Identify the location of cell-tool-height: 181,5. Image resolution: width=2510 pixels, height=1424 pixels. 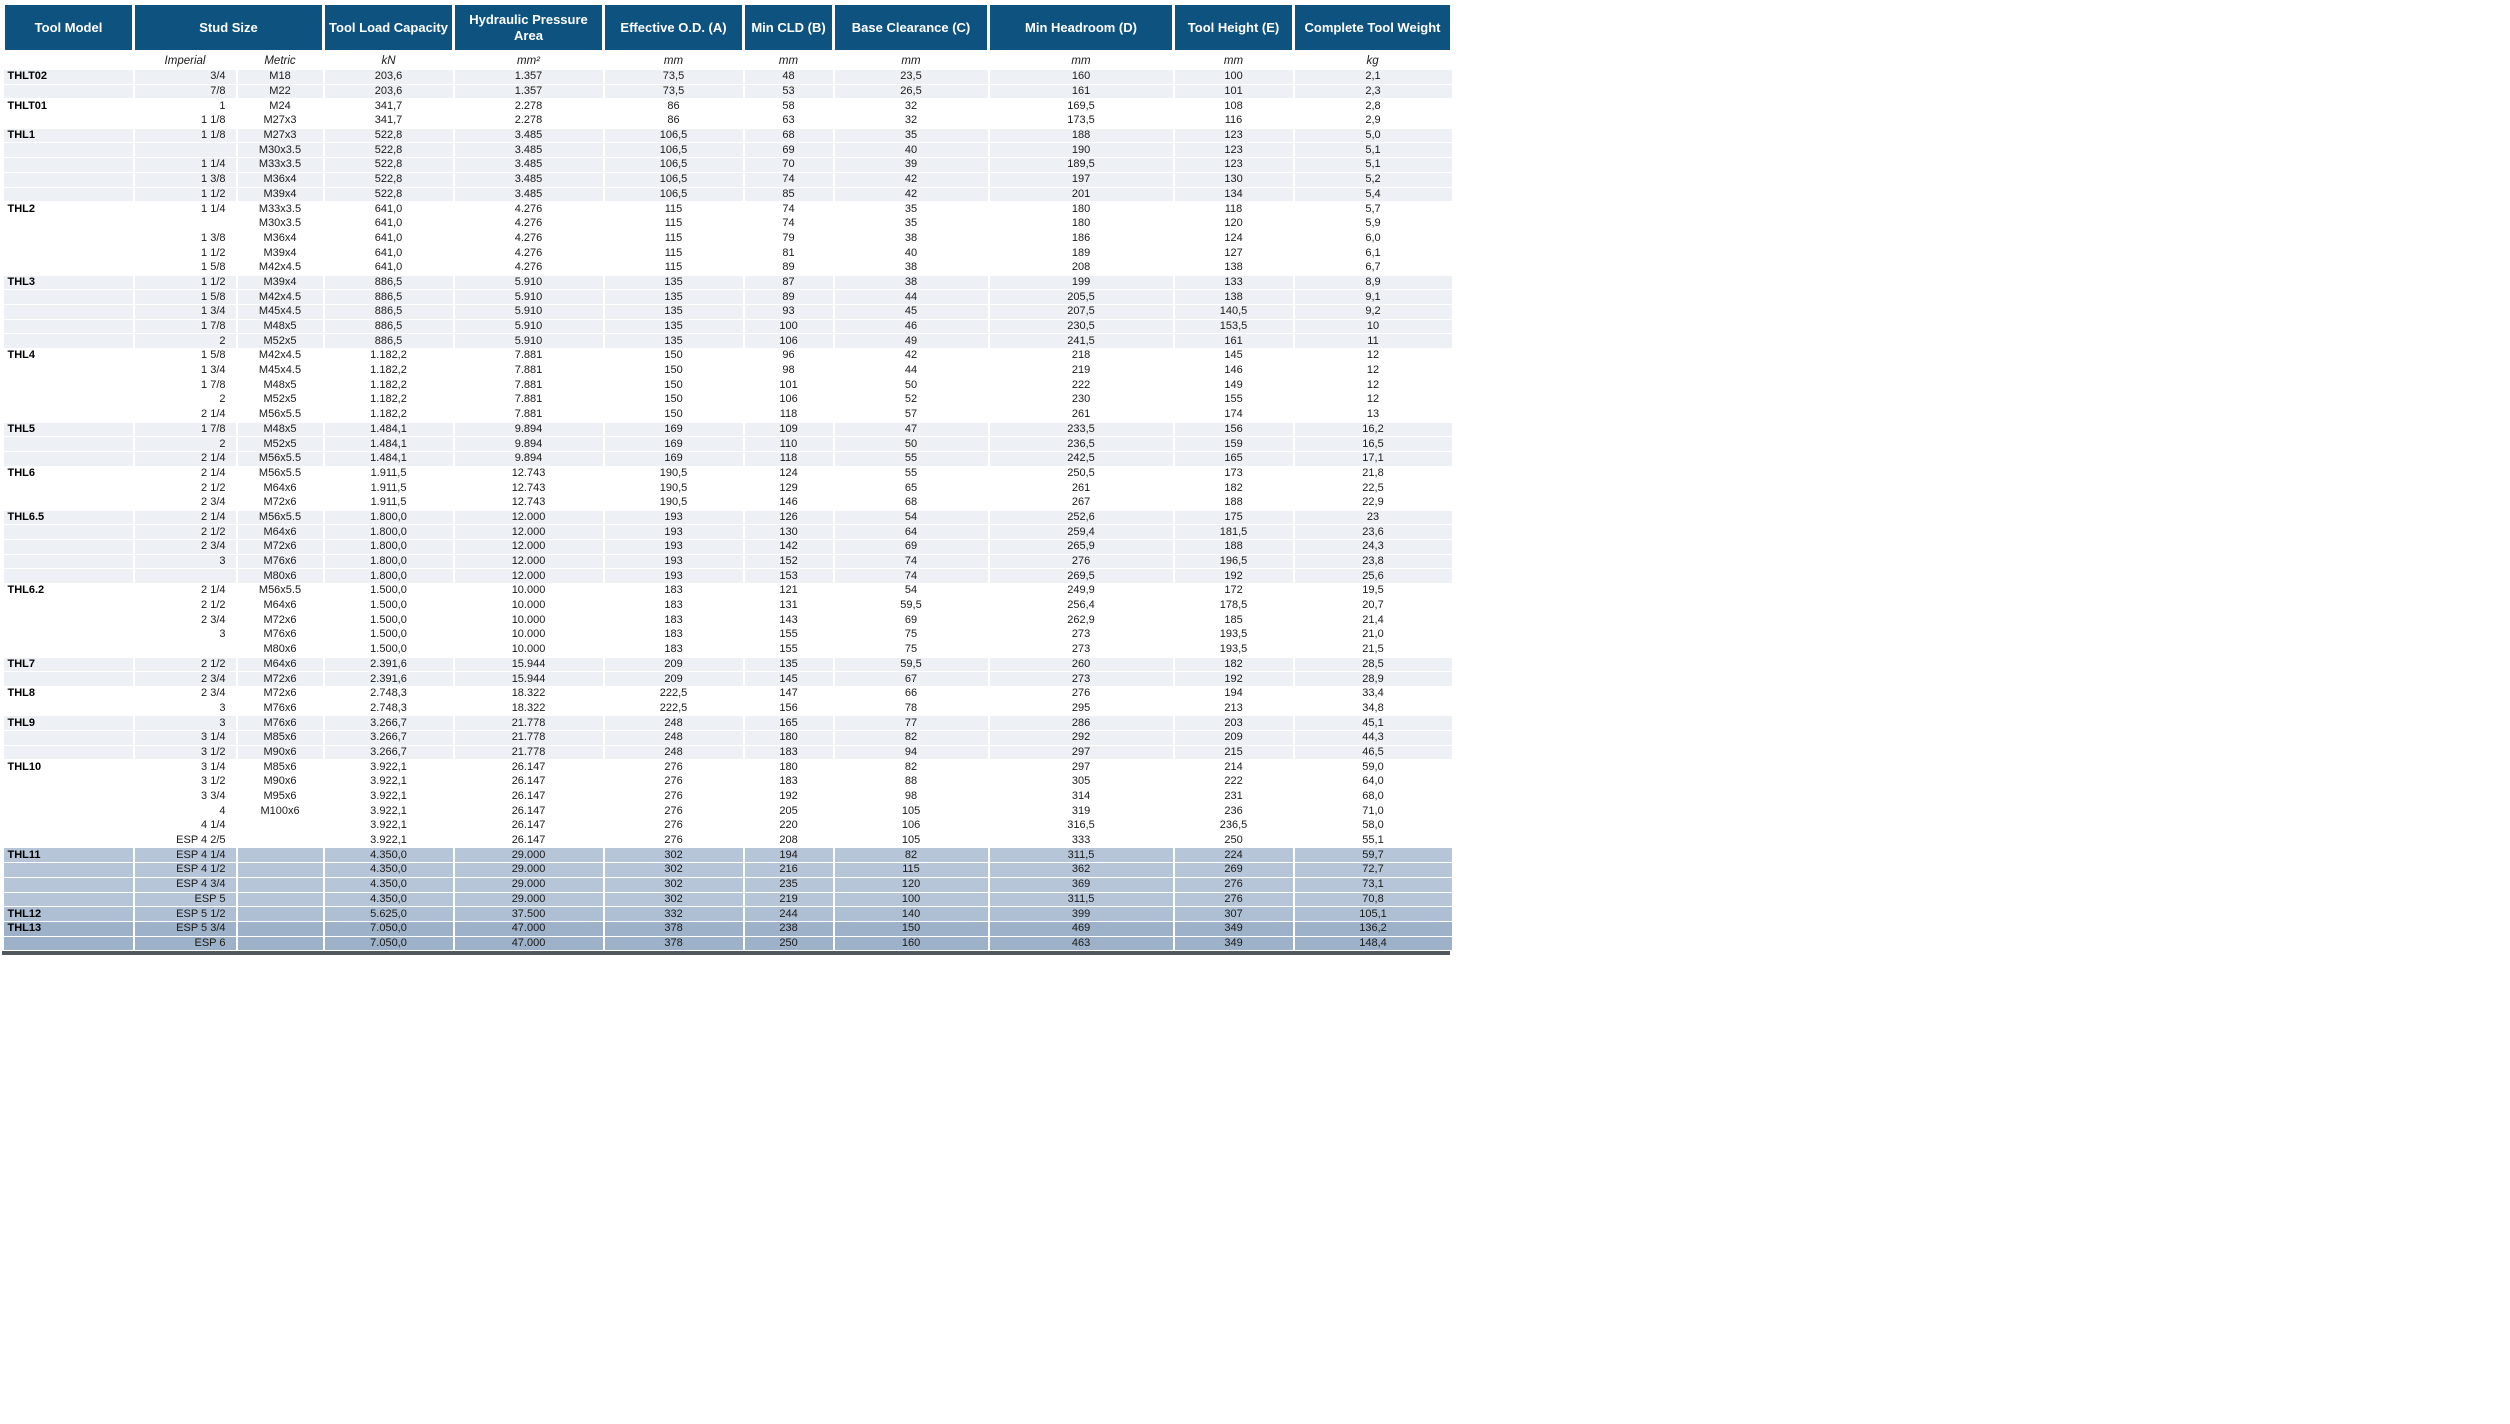
(1234, 532).